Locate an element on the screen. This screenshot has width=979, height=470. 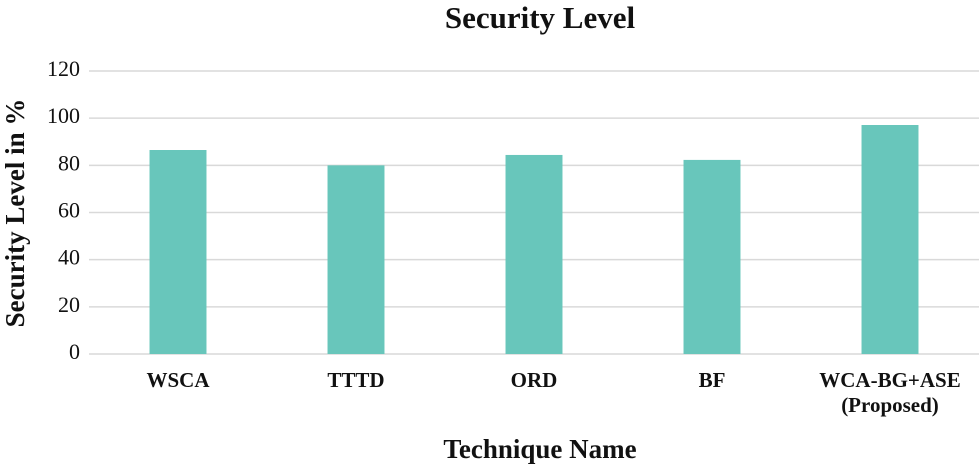
y-tick-label: 80 is located at coordinates (69, 162).